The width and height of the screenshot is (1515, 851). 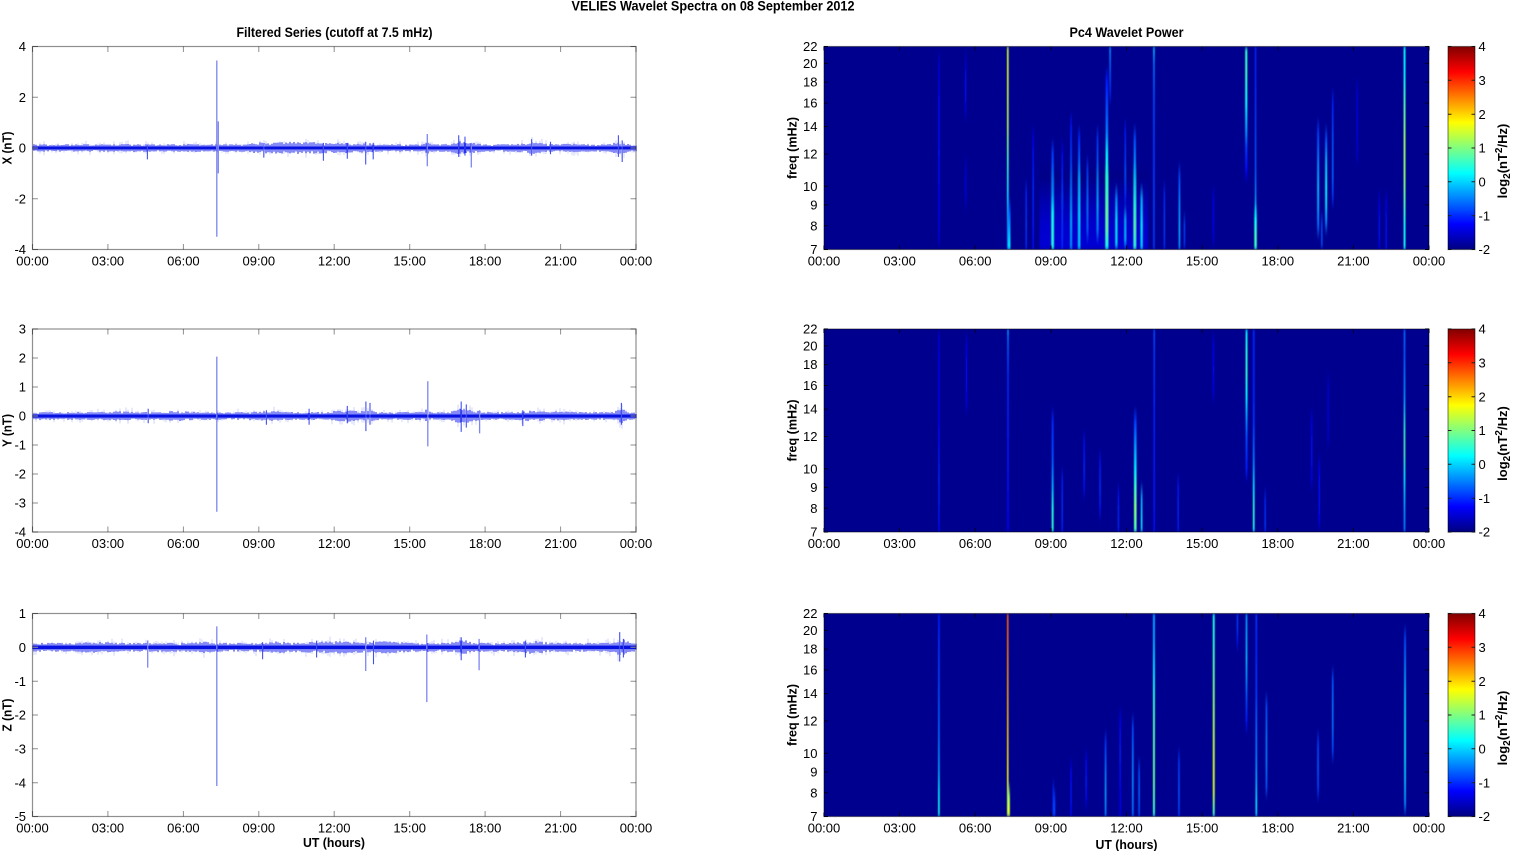 What do you see at coordinates (20, 748) in the screenshot?
I see `svg-text: -3` at bounding box center [20, 748].